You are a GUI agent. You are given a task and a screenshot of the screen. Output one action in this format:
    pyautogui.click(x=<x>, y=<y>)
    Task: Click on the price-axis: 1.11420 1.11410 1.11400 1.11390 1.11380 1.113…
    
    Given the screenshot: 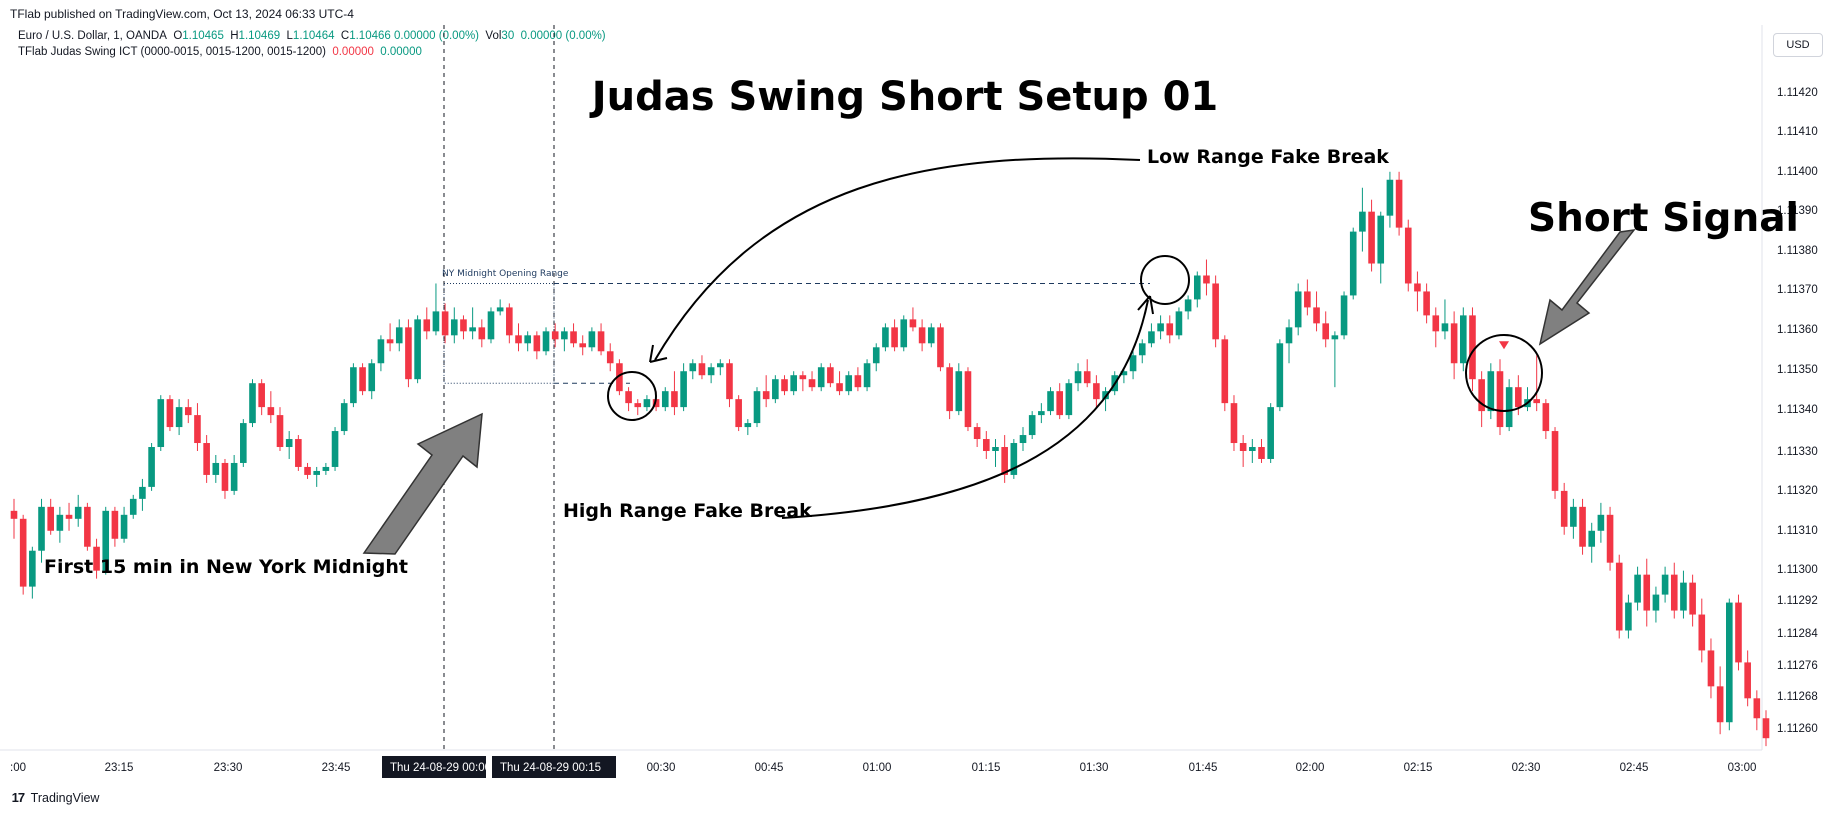 What is the action you would take?
    pyautogui.click(x=1789, y=387)
    